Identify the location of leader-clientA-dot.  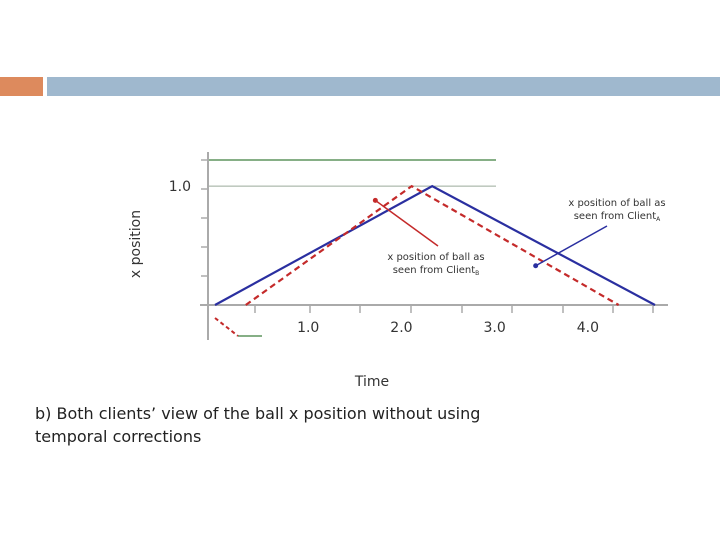
(536, 266).